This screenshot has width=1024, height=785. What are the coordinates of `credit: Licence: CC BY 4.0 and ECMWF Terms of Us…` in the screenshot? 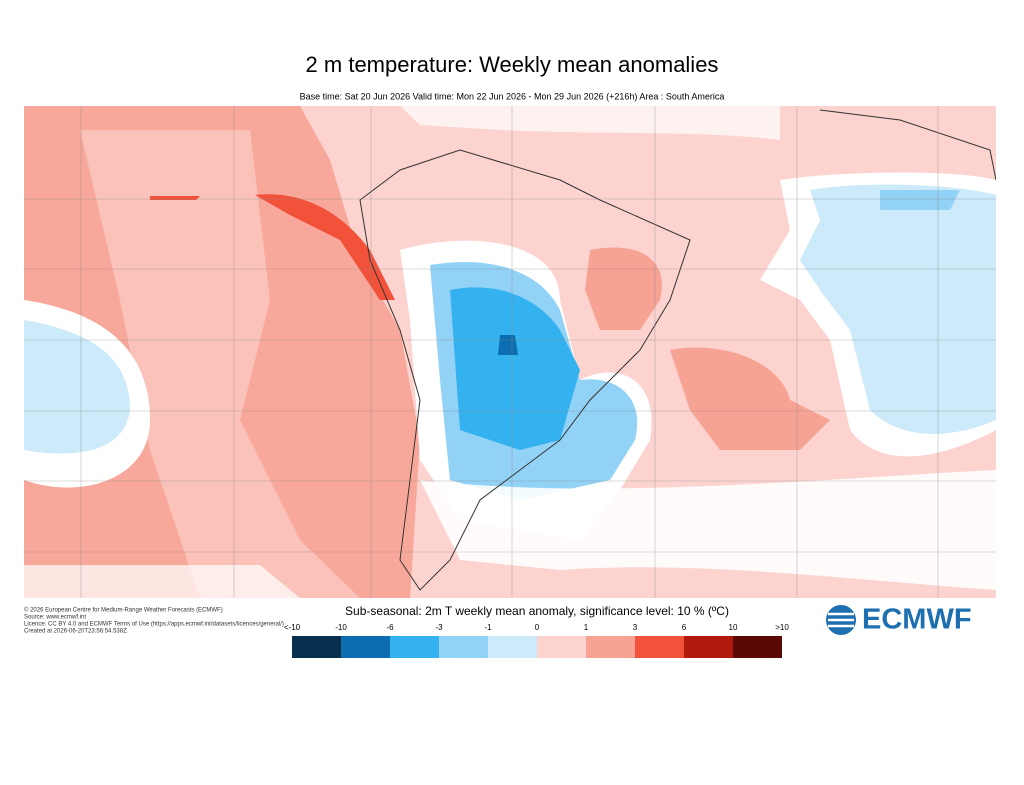 It's located at (154, 625).